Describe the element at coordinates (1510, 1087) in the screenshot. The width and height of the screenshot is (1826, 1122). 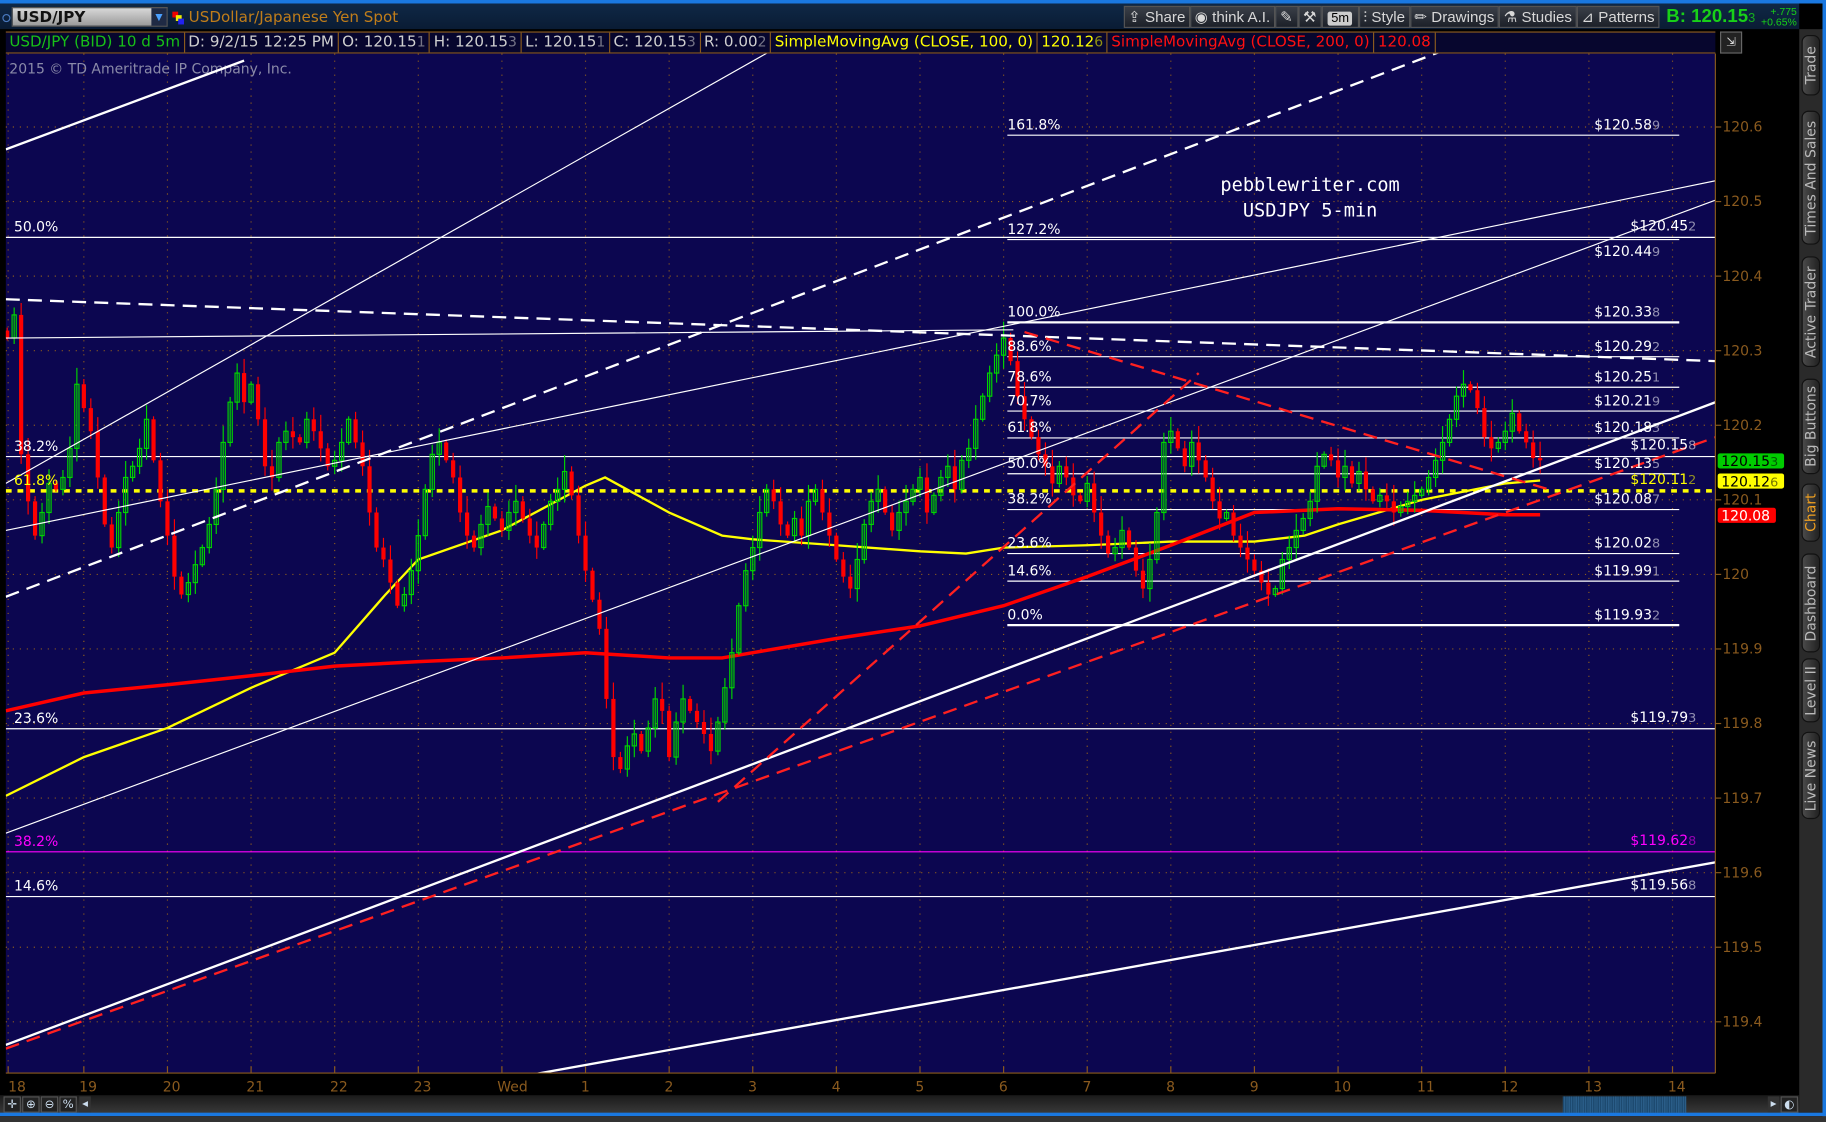
I see `time-tick-label: 12` at that location.